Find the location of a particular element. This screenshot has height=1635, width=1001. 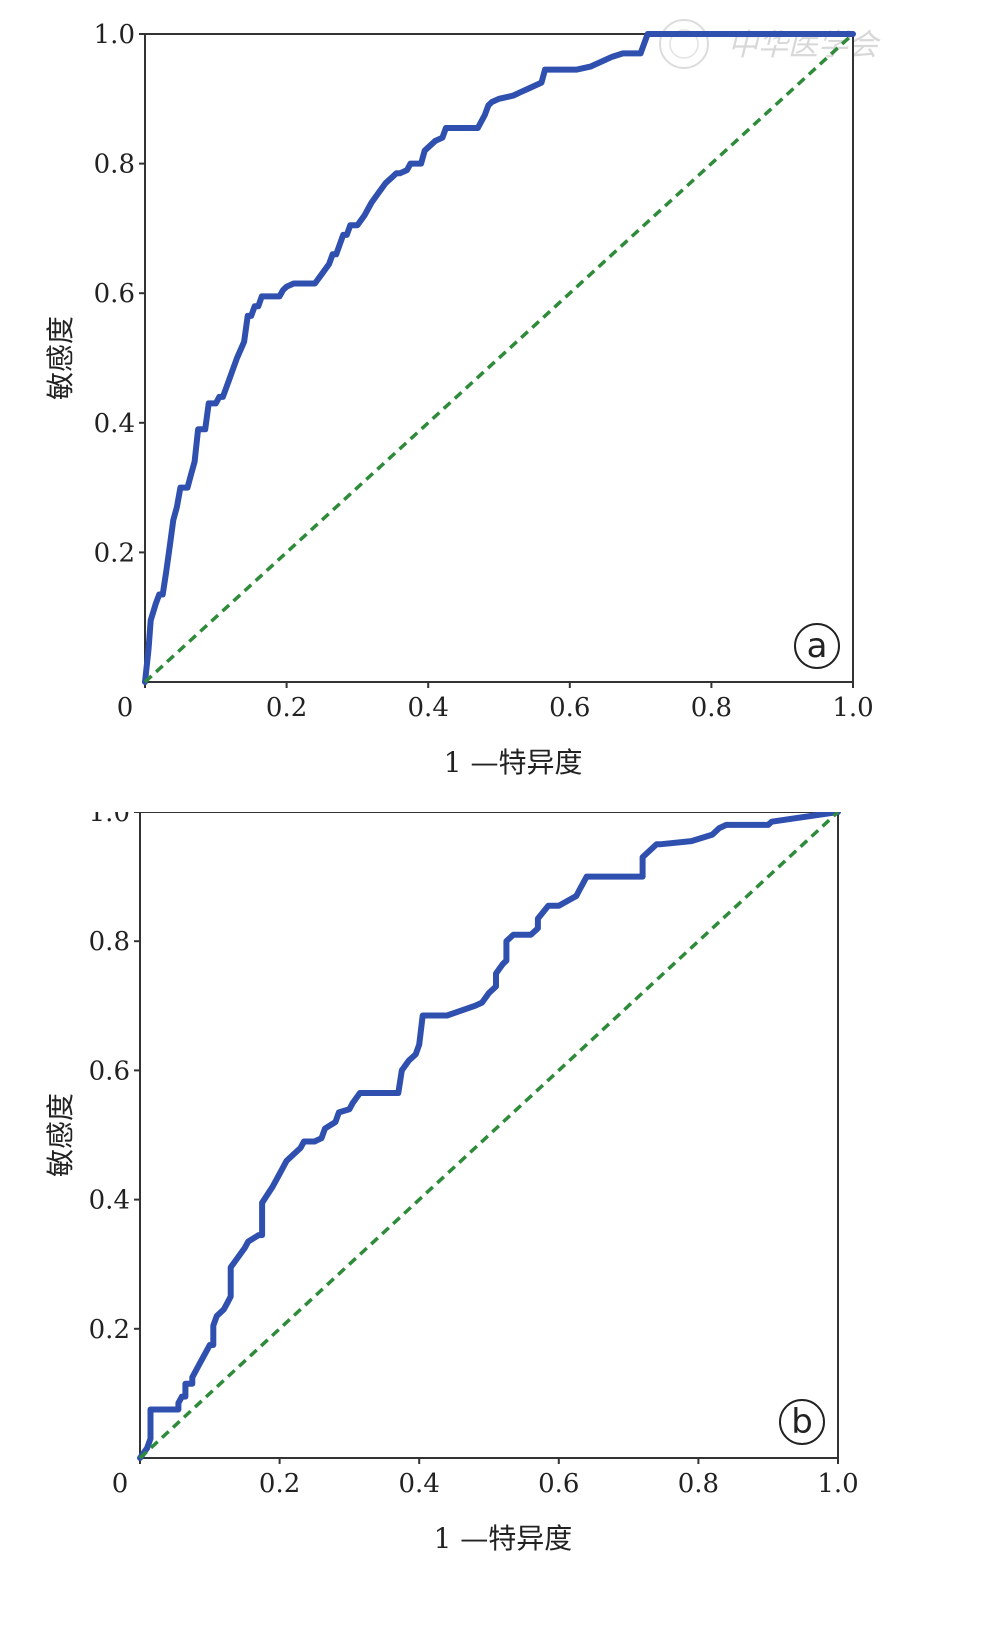

panel-label: b is located at coordinates (802, 1422).